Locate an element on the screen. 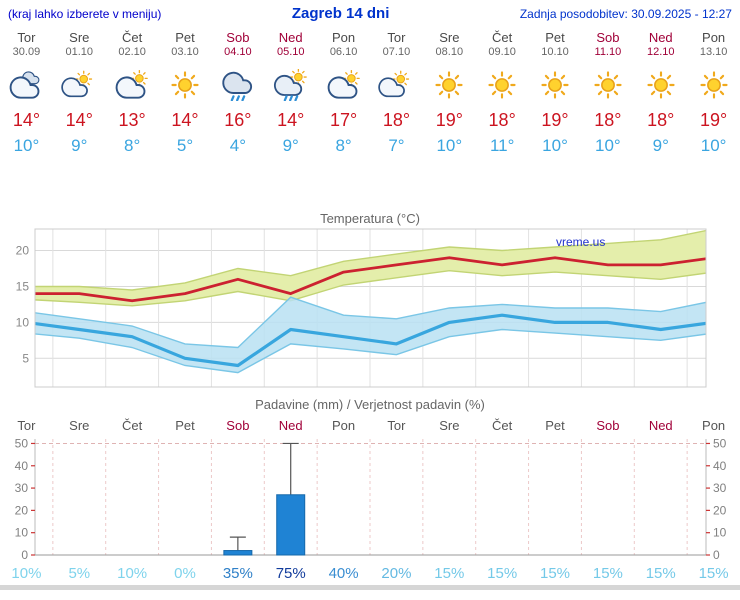  min-temperature: 7° is located at coordinates (396, 145).